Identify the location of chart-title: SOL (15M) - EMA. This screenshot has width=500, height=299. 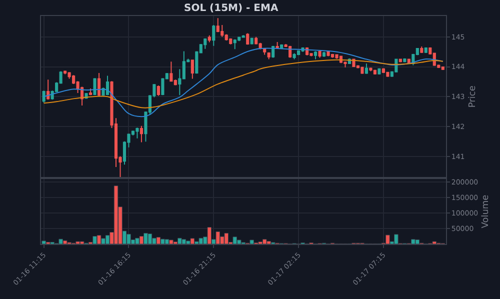
(231, 8).